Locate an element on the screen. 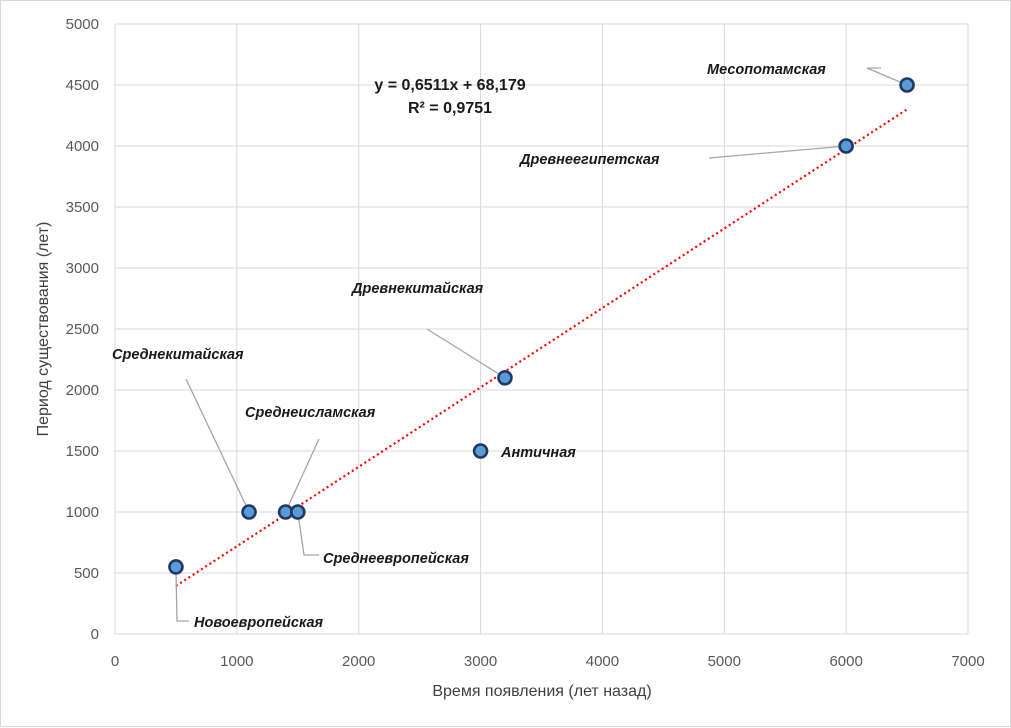 The height and width of the screenshot is (728, 1011). y-axis-ticks: 0 500 1000 1500 2000 2500 3000 3500 4000 4500 5000 is located at coordinates (82, 329).